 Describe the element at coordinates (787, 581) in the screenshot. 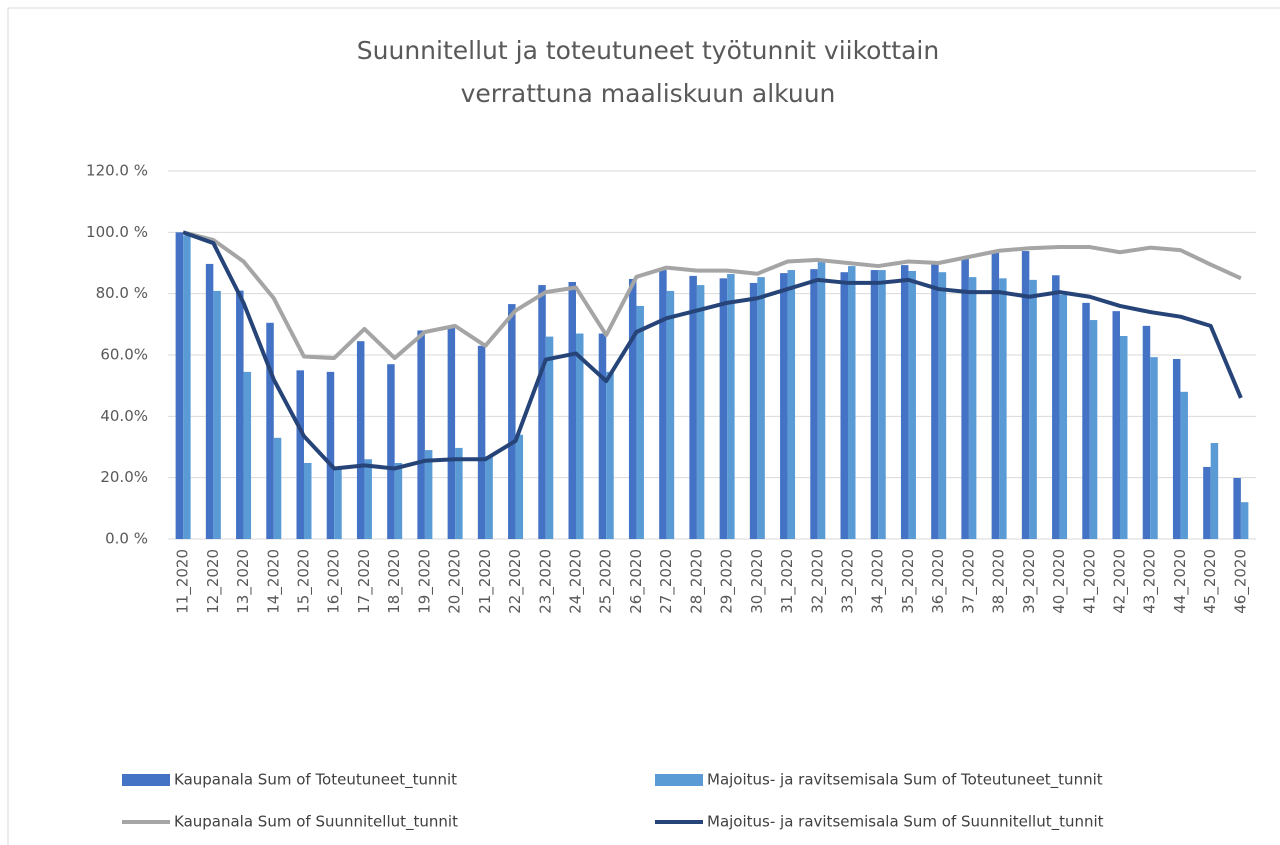

I see `x-tick-label: 31_2020` at that location.